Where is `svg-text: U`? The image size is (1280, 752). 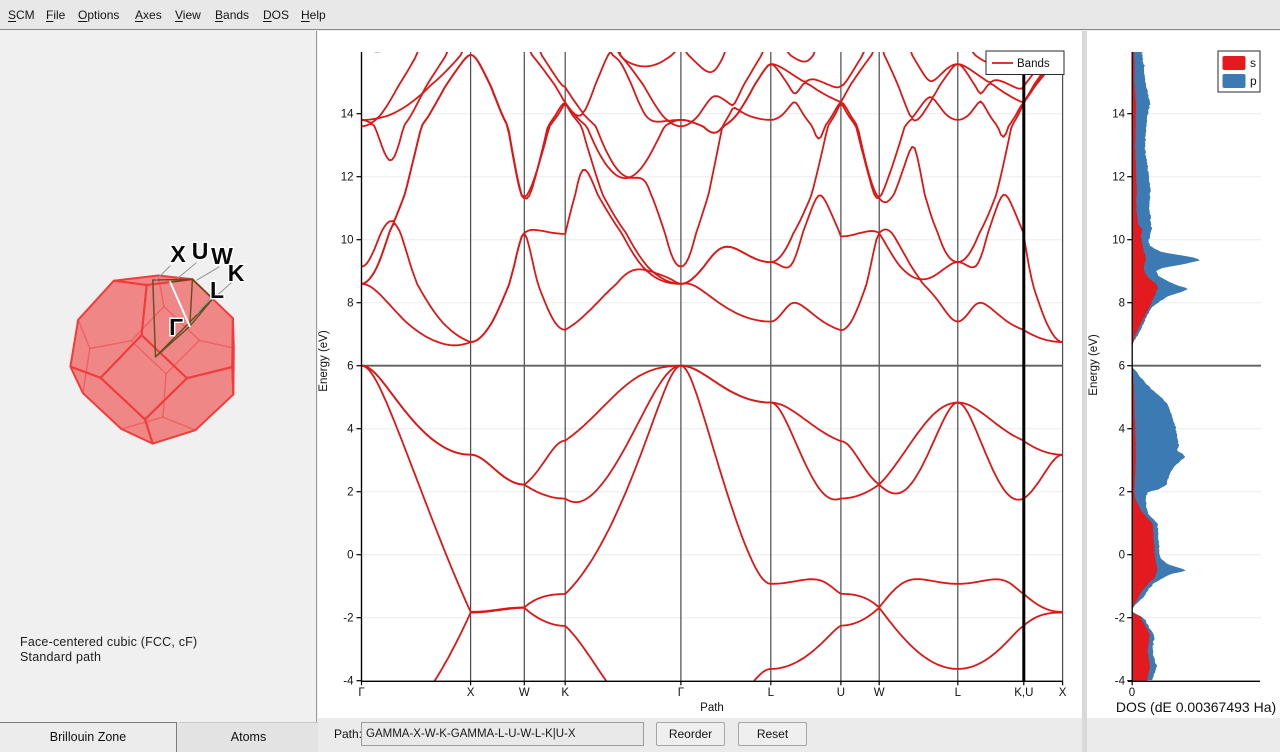 svg-text: U is located at coordinates (200, 251).